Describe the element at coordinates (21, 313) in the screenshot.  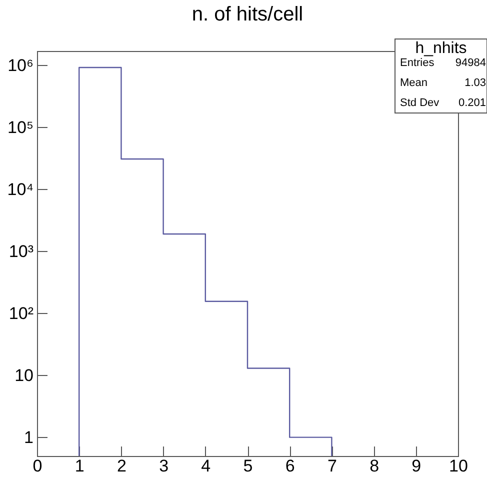
I see `y-tick-label: 10²` at that location.